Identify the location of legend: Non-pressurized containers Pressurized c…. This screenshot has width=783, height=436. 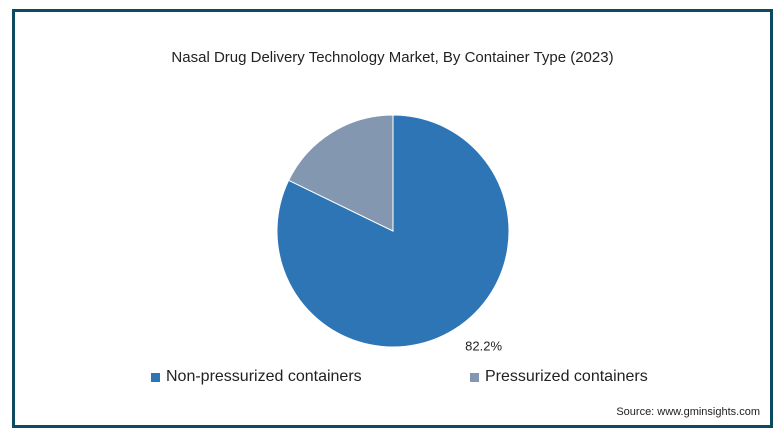
(392, 379).